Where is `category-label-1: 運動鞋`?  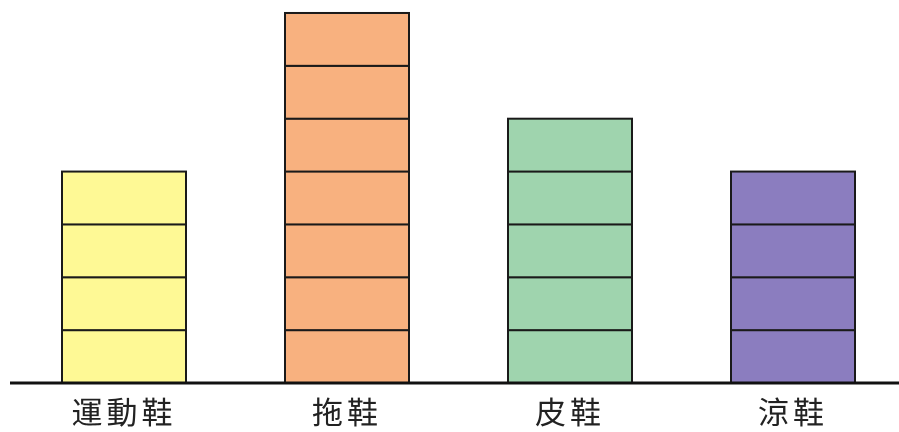
category-label-1: 運動鞋 is located at coordinates (124, 414).